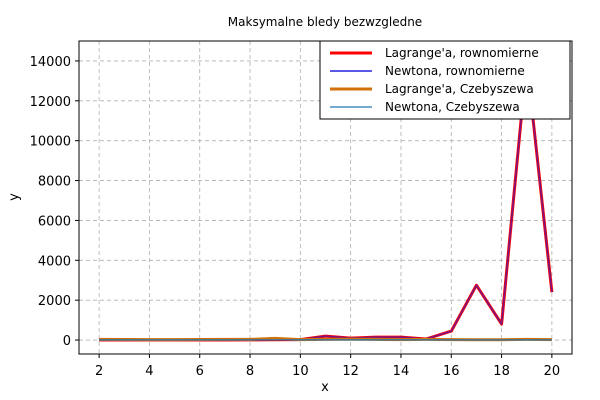 This screenshot has width=600, height=400. What do you see at coordinates (50, 142) in the screenshot?
I see `y-tick-label: 10000` at bounding box center [50, 142].